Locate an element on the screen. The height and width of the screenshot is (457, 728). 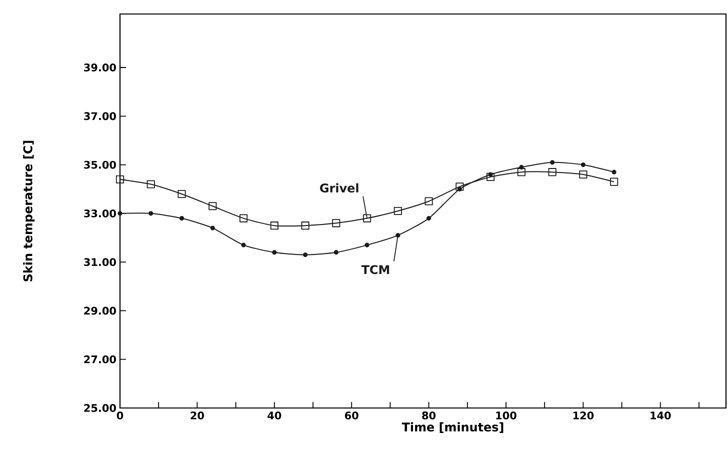
y-axis-title: Skin temperature [C] is located at coordinates (29, 211).